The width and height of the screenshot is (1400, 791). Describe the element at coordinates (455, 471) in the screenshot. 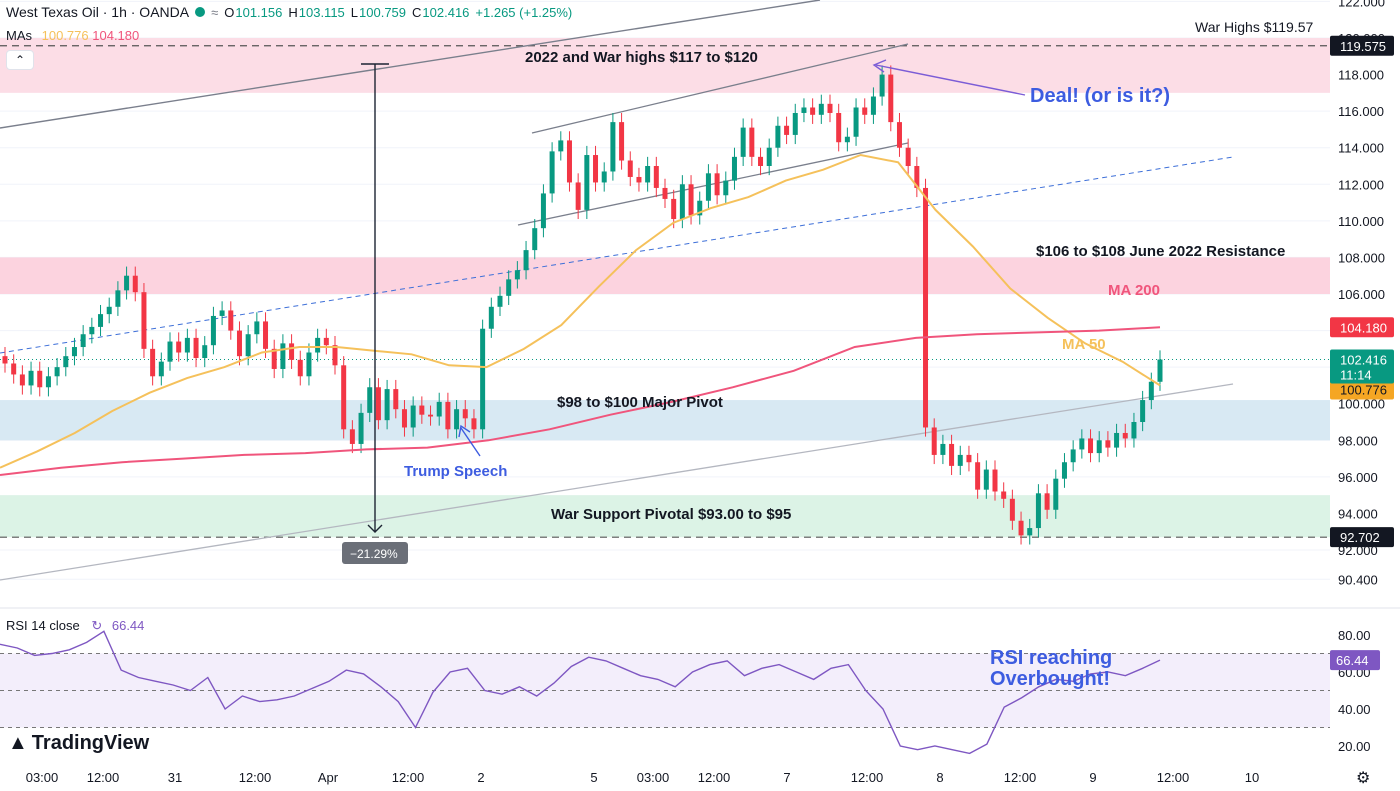

I see `trump-label: Trump Speech` at that location.